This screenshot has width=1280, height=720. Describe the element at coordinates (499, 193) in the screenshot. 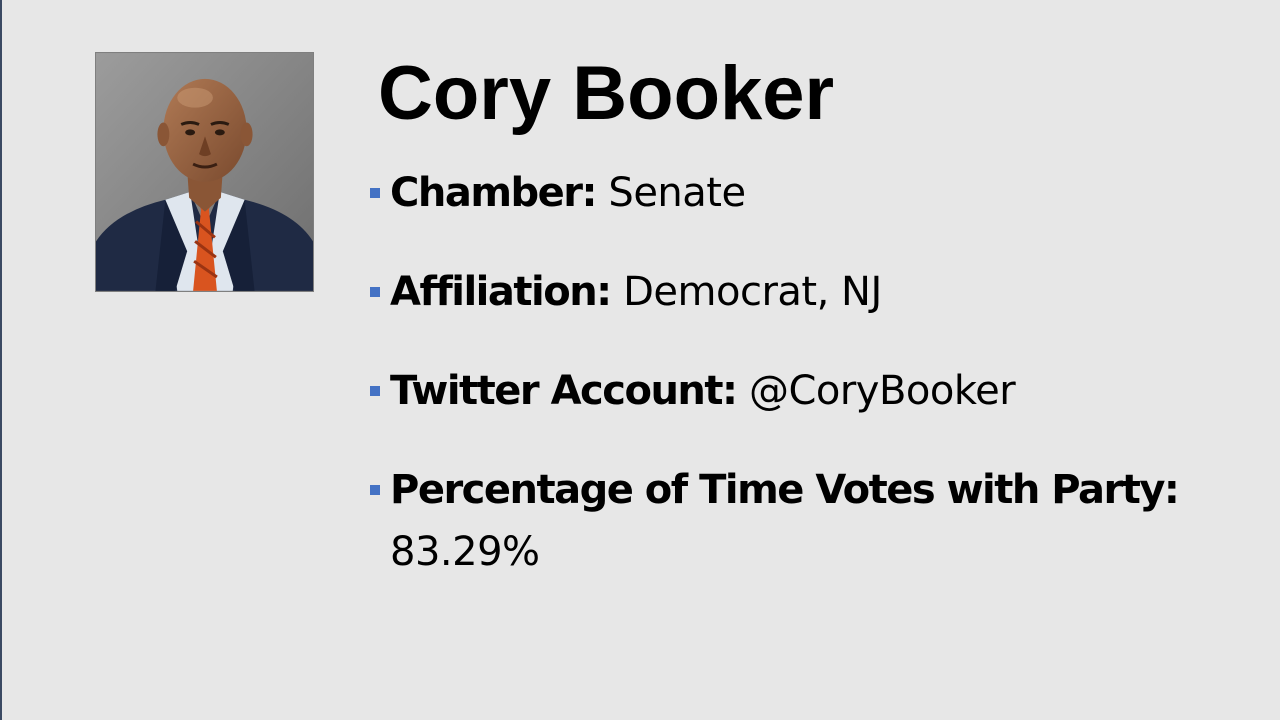

I see `chamber-label: Chamber:` at that location.